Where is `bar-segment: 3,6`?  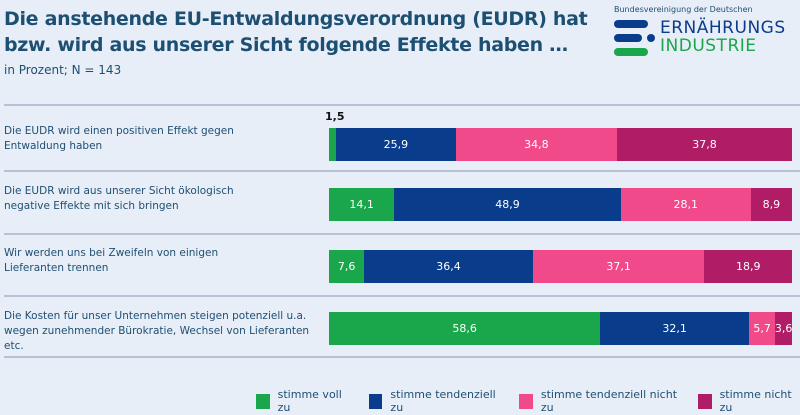
bar-segment: 3,6 is located at coordinates (783, 328).